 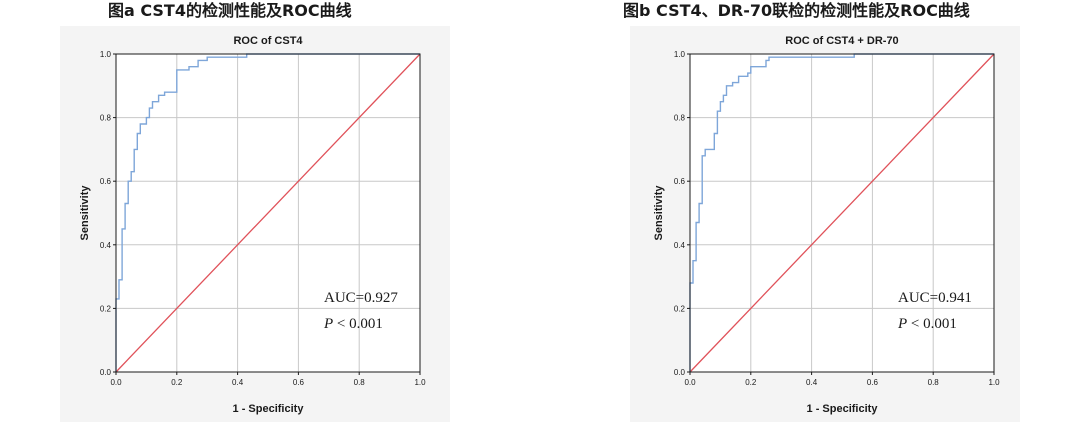 I want to click on figure-b-caption: 图b CST4、DR-70联检的检测性能及ROC曲线, so click(x=796, y=10).